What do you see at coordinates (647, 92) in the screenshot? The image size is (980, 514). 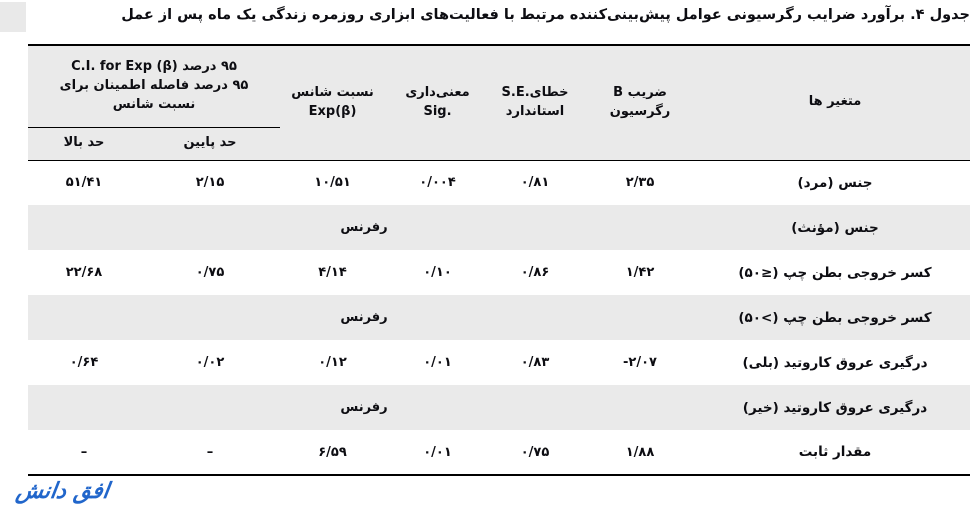 I see `b-coefficient-label-fa: ضریب` at bounding box center [647, 92].